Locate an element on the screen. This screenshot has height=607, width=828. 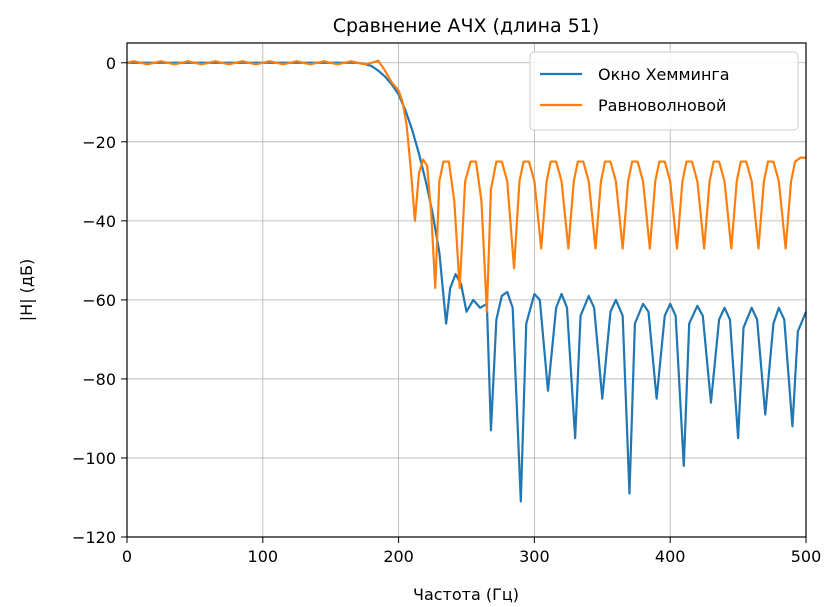
y-tick-label: −100 is located at coordinates (94, 458).